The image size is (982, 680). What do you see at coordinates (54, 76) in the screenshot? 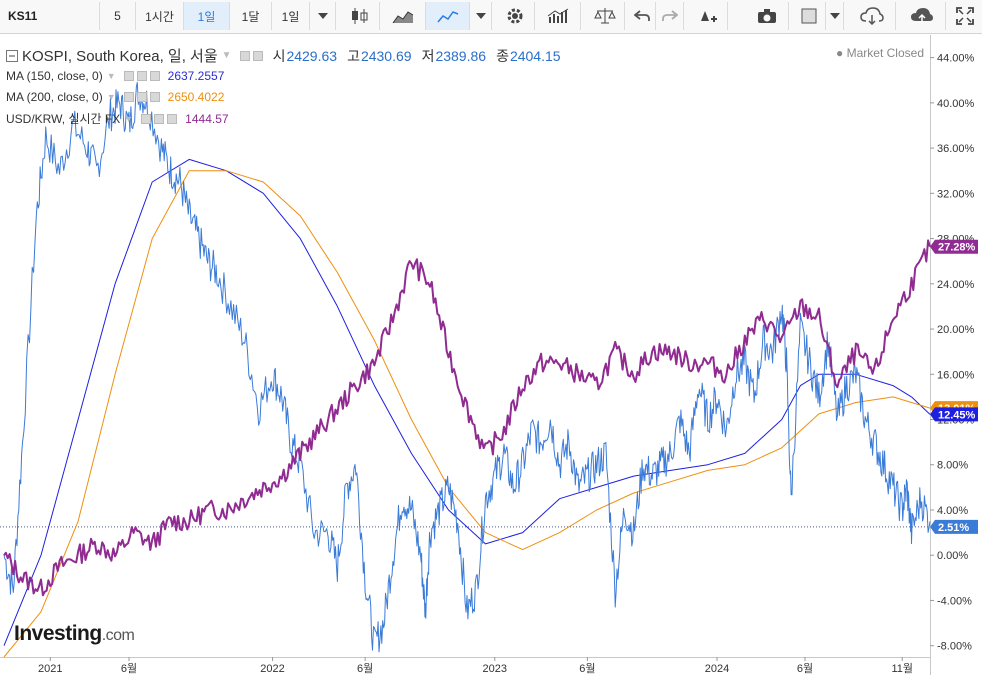
I see `legend-ma150-name: MA (150, close, 0)` at bounding box center [54, 76].